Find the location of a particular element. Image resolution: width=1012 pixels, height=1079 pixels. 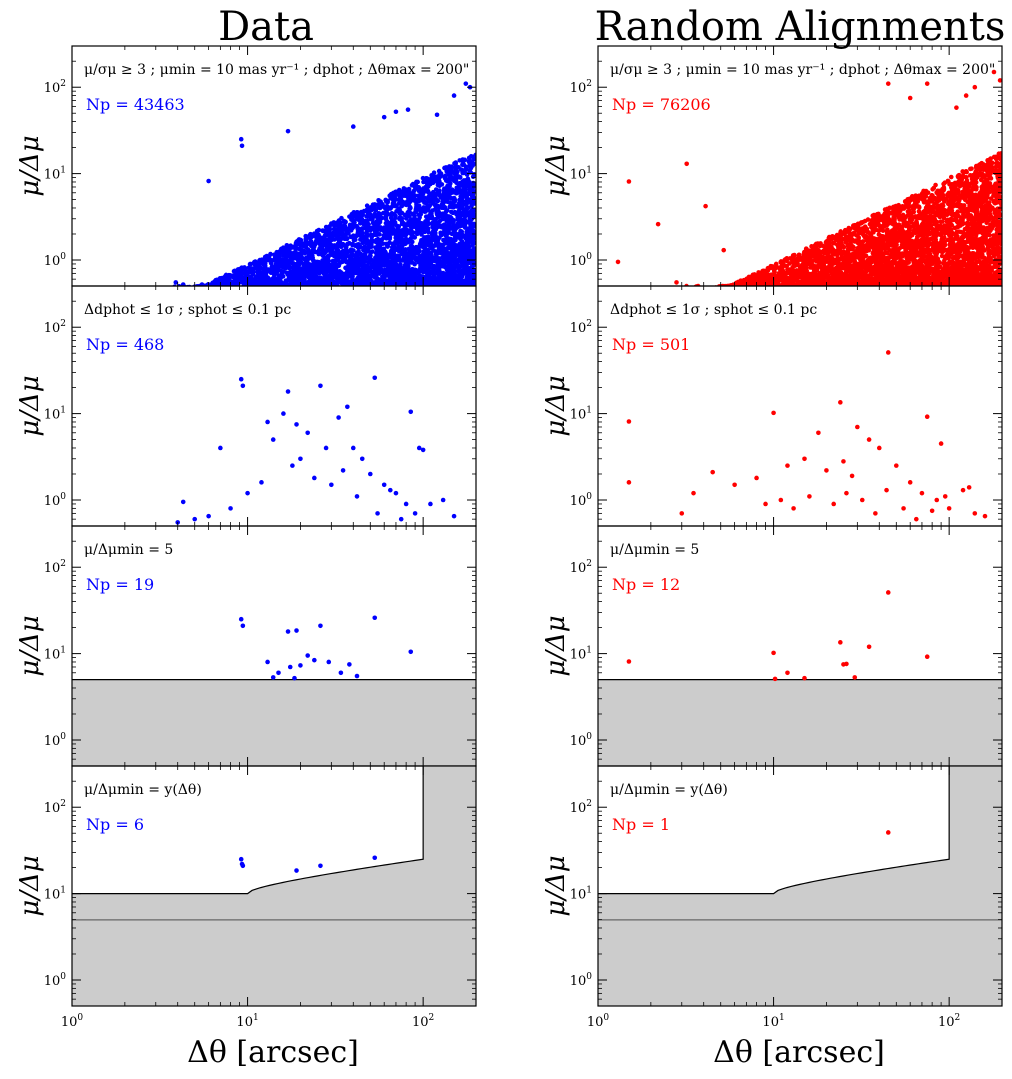

data-panel-3-y-axis-label: μ/Δμ is located at coordinates (30, 645).